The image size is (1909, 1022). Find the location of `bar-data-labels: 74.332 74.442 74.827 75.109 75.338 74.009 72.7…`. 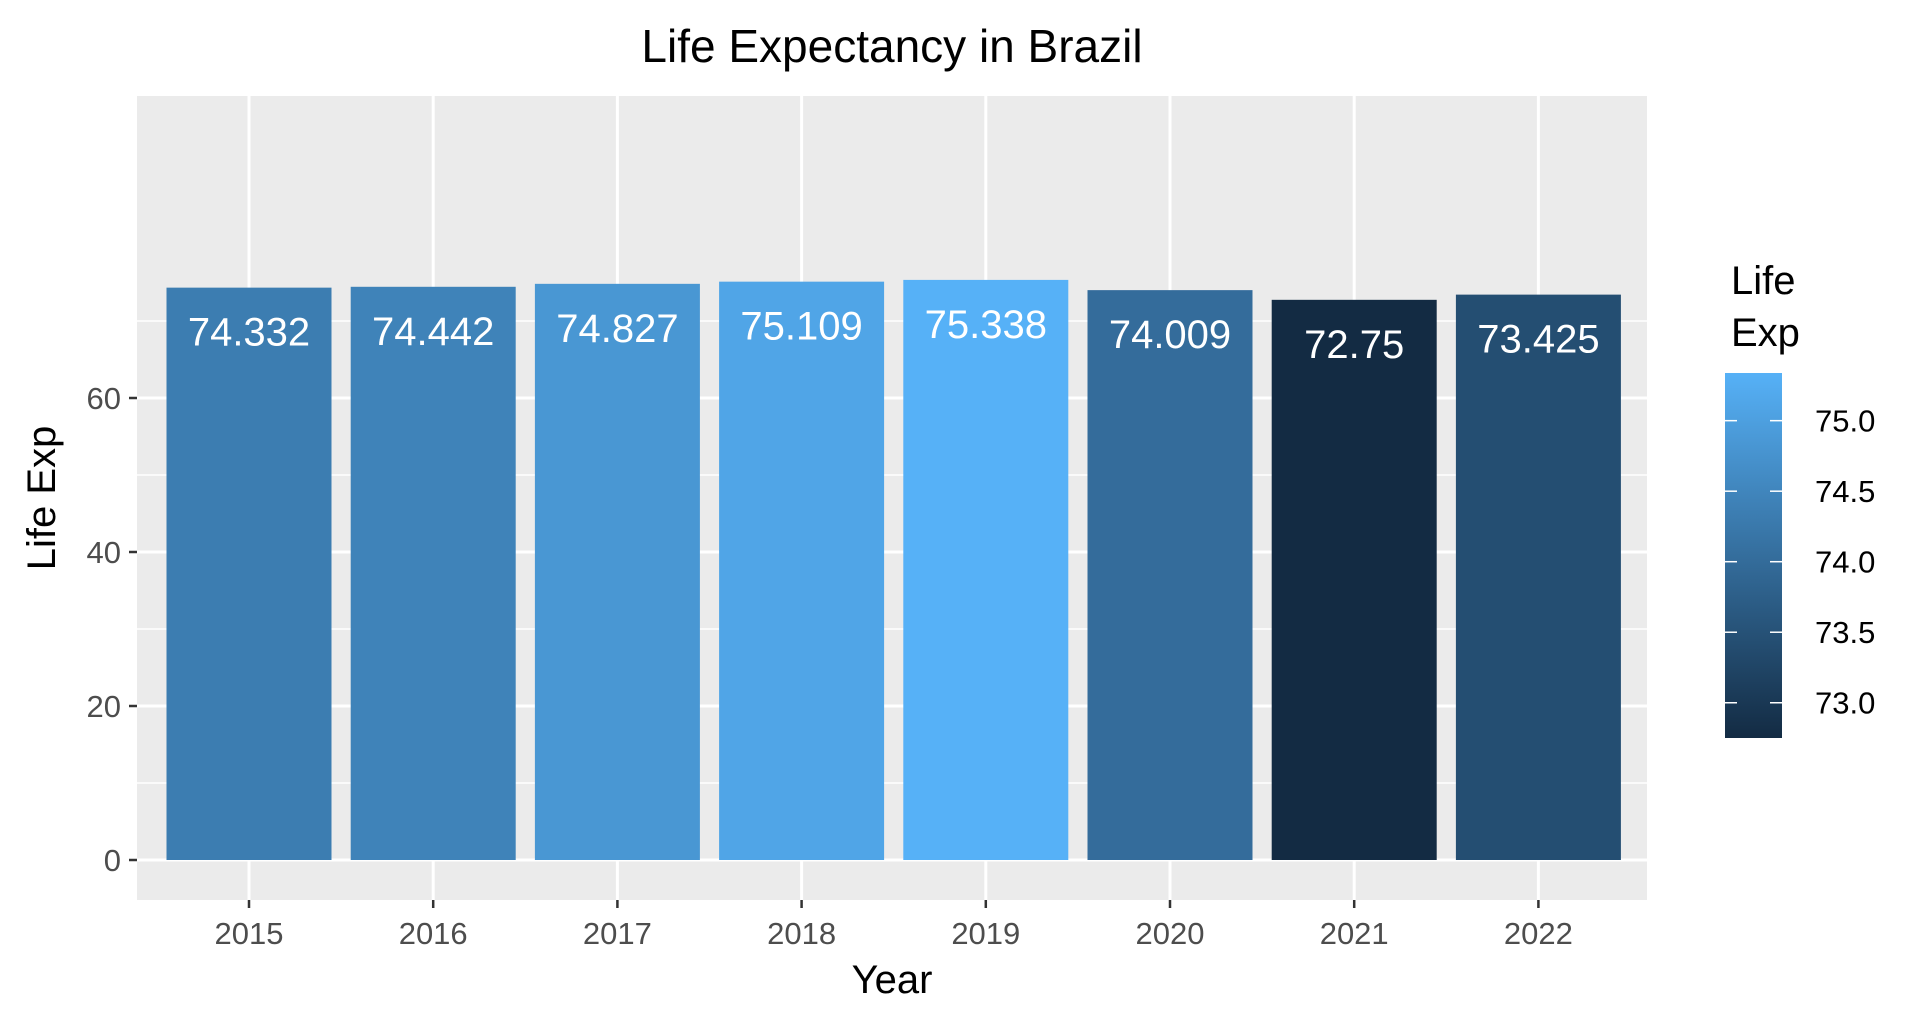

bar-data-labels: 74.332 74.442 74.827 75.109 75.338 74.009 72.7… is located at coordinates (894, 335).